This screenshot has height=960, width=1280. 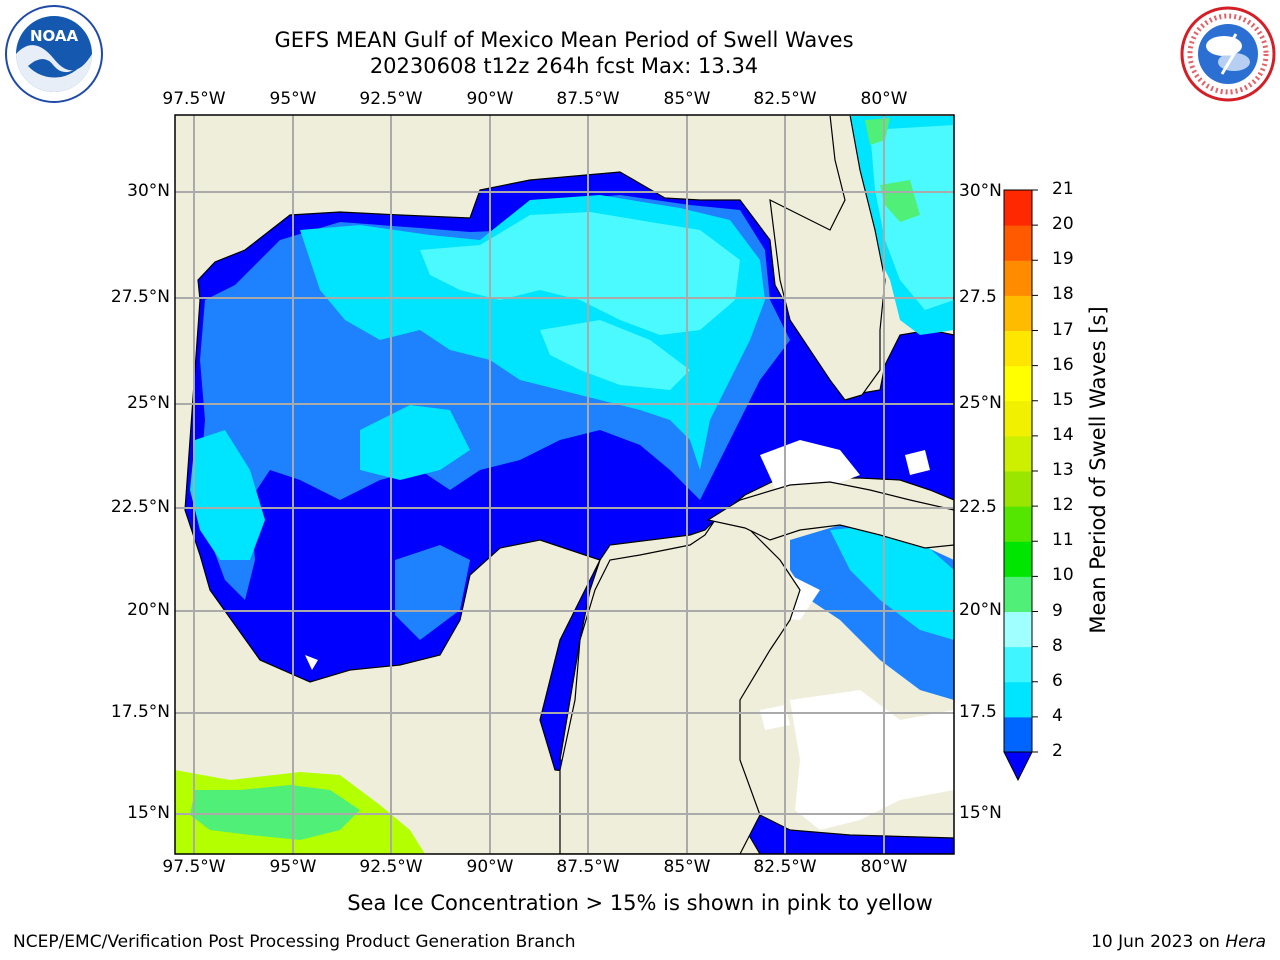 What do you see at coordinates (148, 610) in the screenshot?
I see `lat-label-left: 20°N` at bounding box center [148, 610].